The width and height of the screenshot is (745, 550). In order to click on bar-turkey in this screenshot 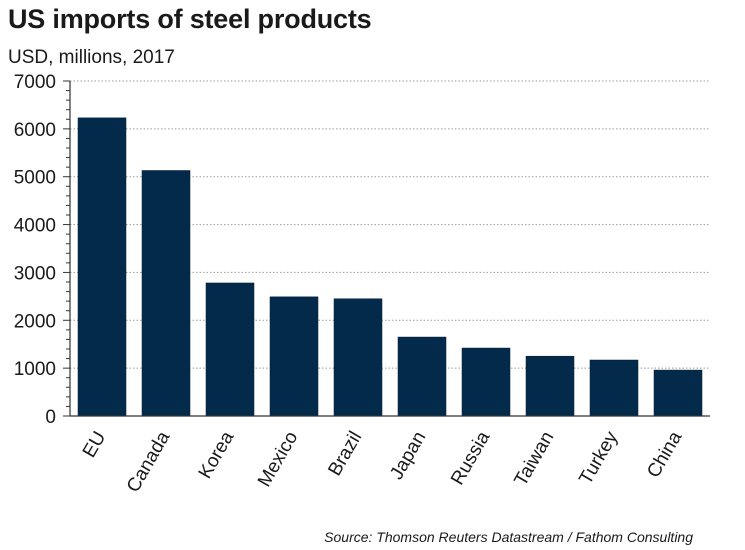, I will do `click(614, 388)`.